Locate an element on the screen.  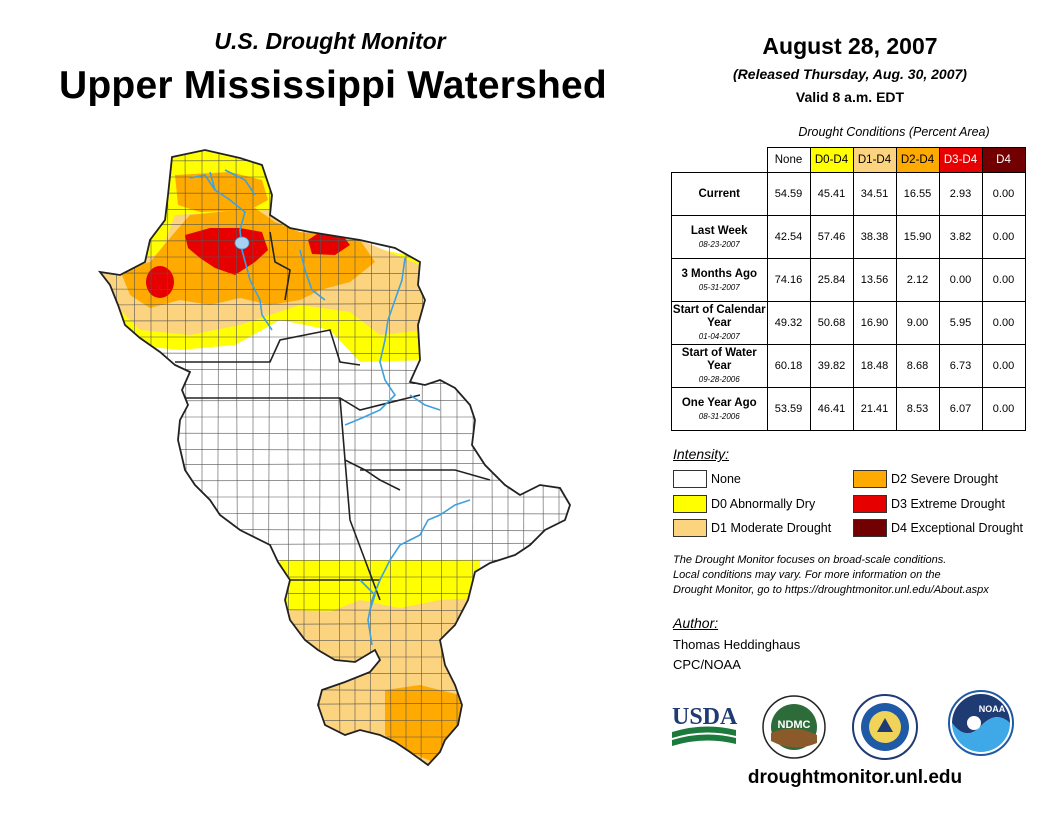
column-header-d2-d4: D2-D4 is located at coordinates (917, 160).